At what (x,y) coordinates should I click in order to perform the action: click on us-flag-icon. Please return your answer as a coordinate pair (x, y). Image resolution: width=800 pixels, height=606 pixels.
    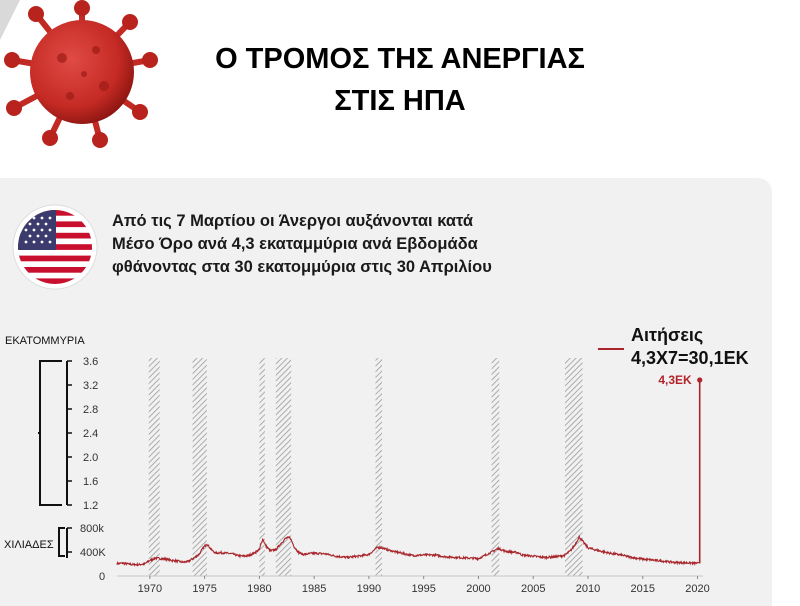
    Looking at the image, I should click on (55, 247).